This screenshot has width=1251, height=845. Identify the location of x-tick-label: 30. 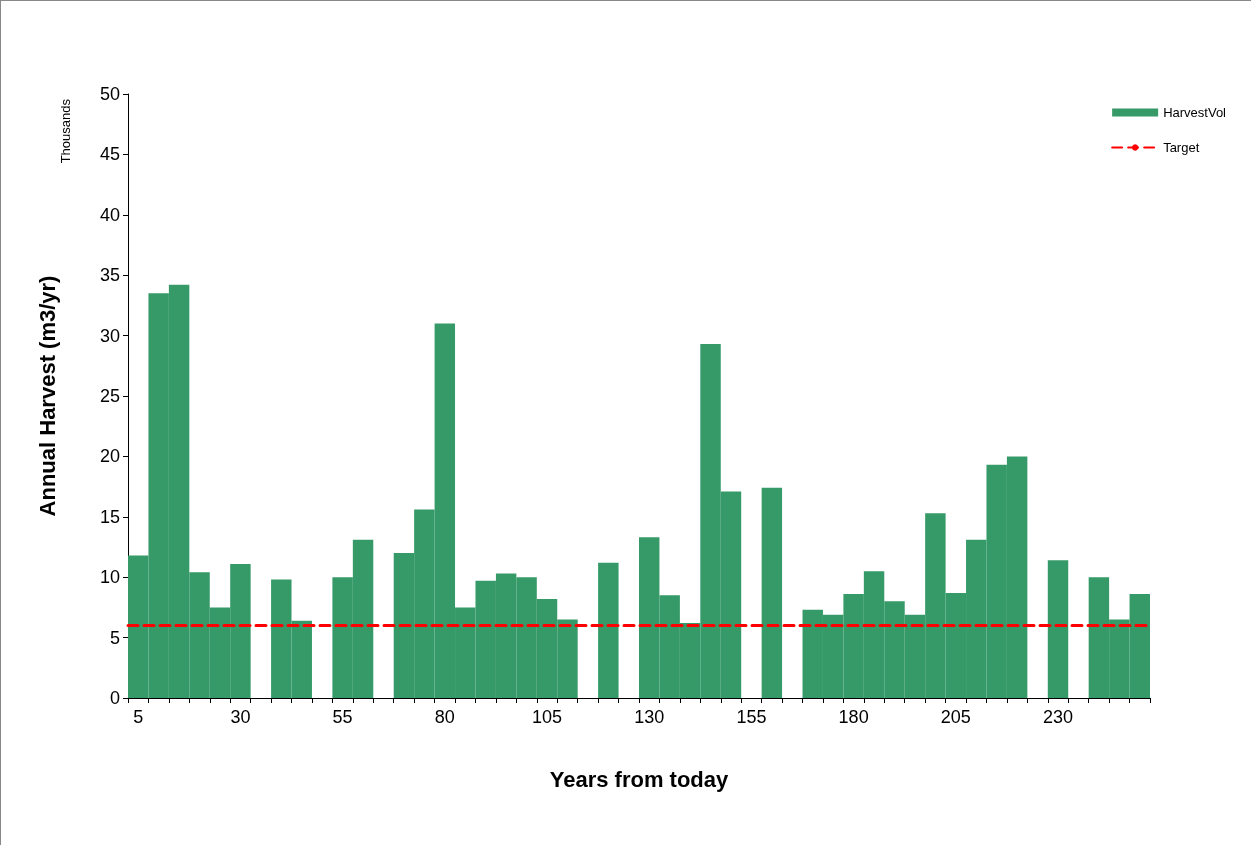
(240, 717).